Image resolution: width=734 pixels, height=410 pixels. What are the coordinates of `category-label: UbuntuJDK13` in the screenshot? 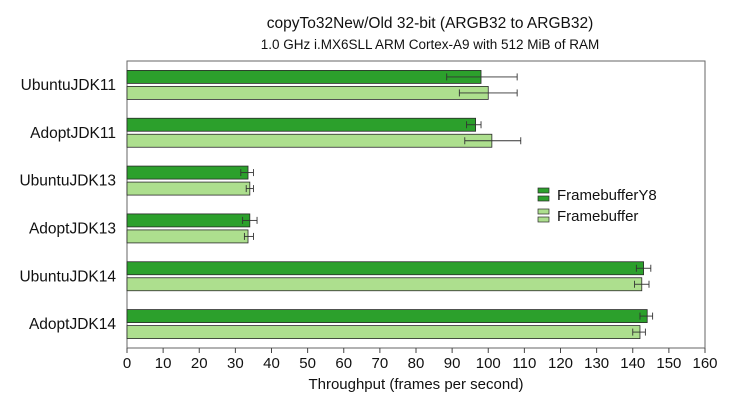 It's located at (67, 181).